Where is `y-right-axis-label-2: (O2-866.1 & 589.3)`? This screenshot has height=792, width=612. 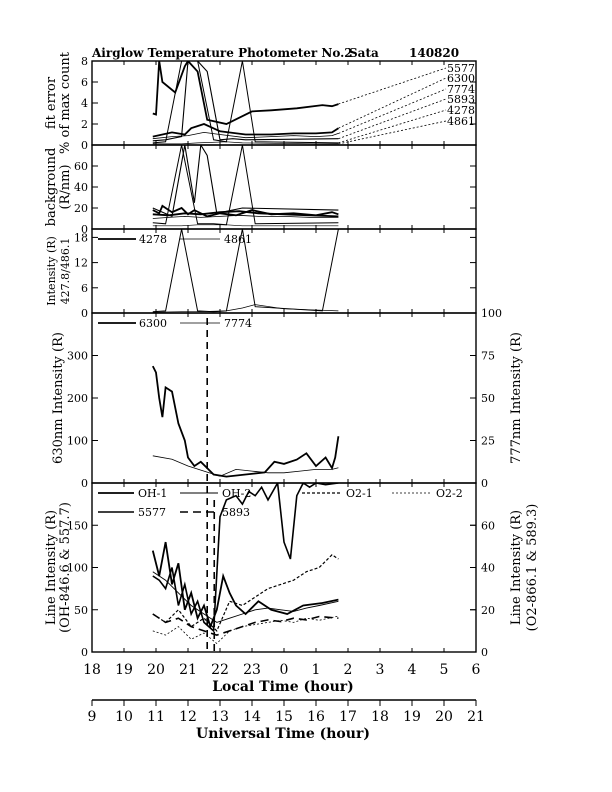 y-right-axis-label-2: (O2-866.1 & 589.3) is located at coordinates (532, 568).